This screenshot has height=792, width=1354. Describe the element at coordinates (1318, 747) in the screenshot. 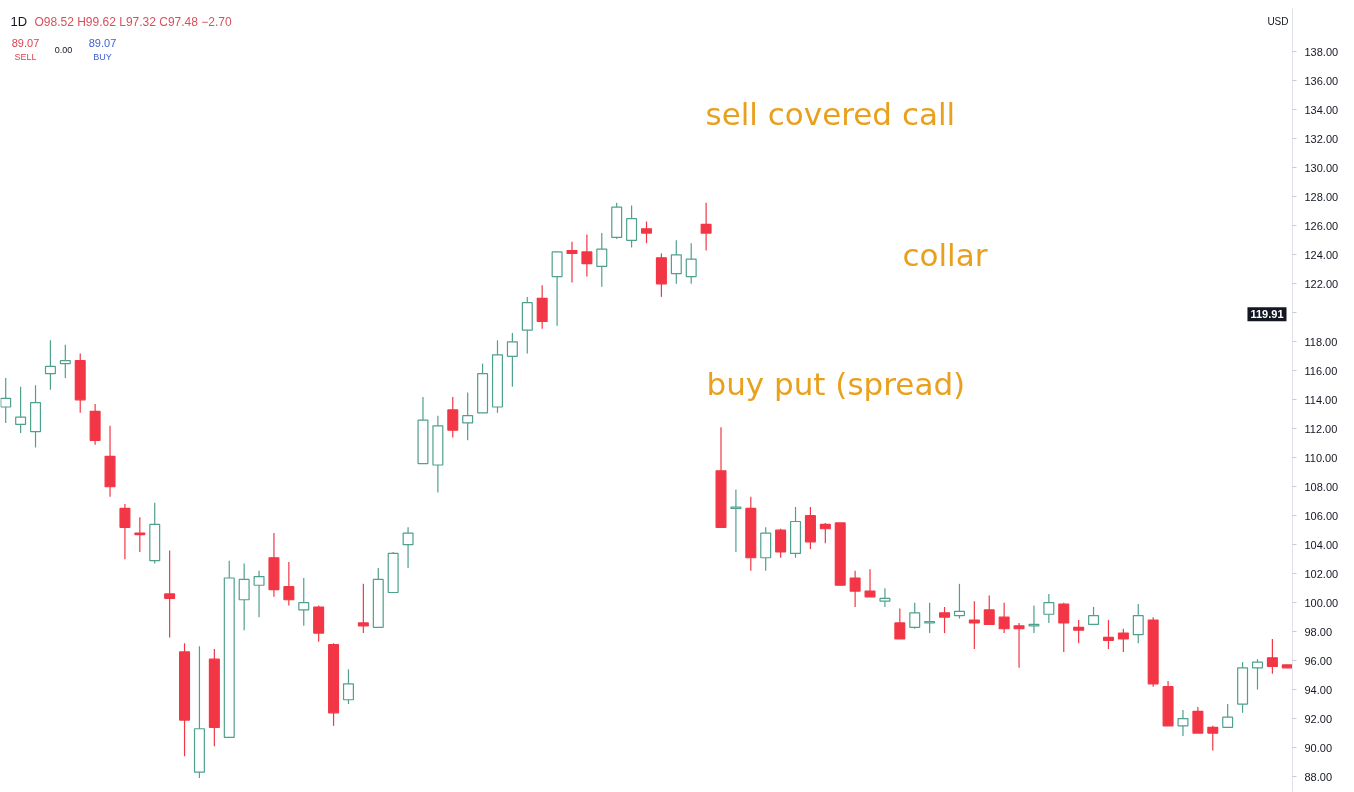

I see `y-tick-label: 90.00` at that location.